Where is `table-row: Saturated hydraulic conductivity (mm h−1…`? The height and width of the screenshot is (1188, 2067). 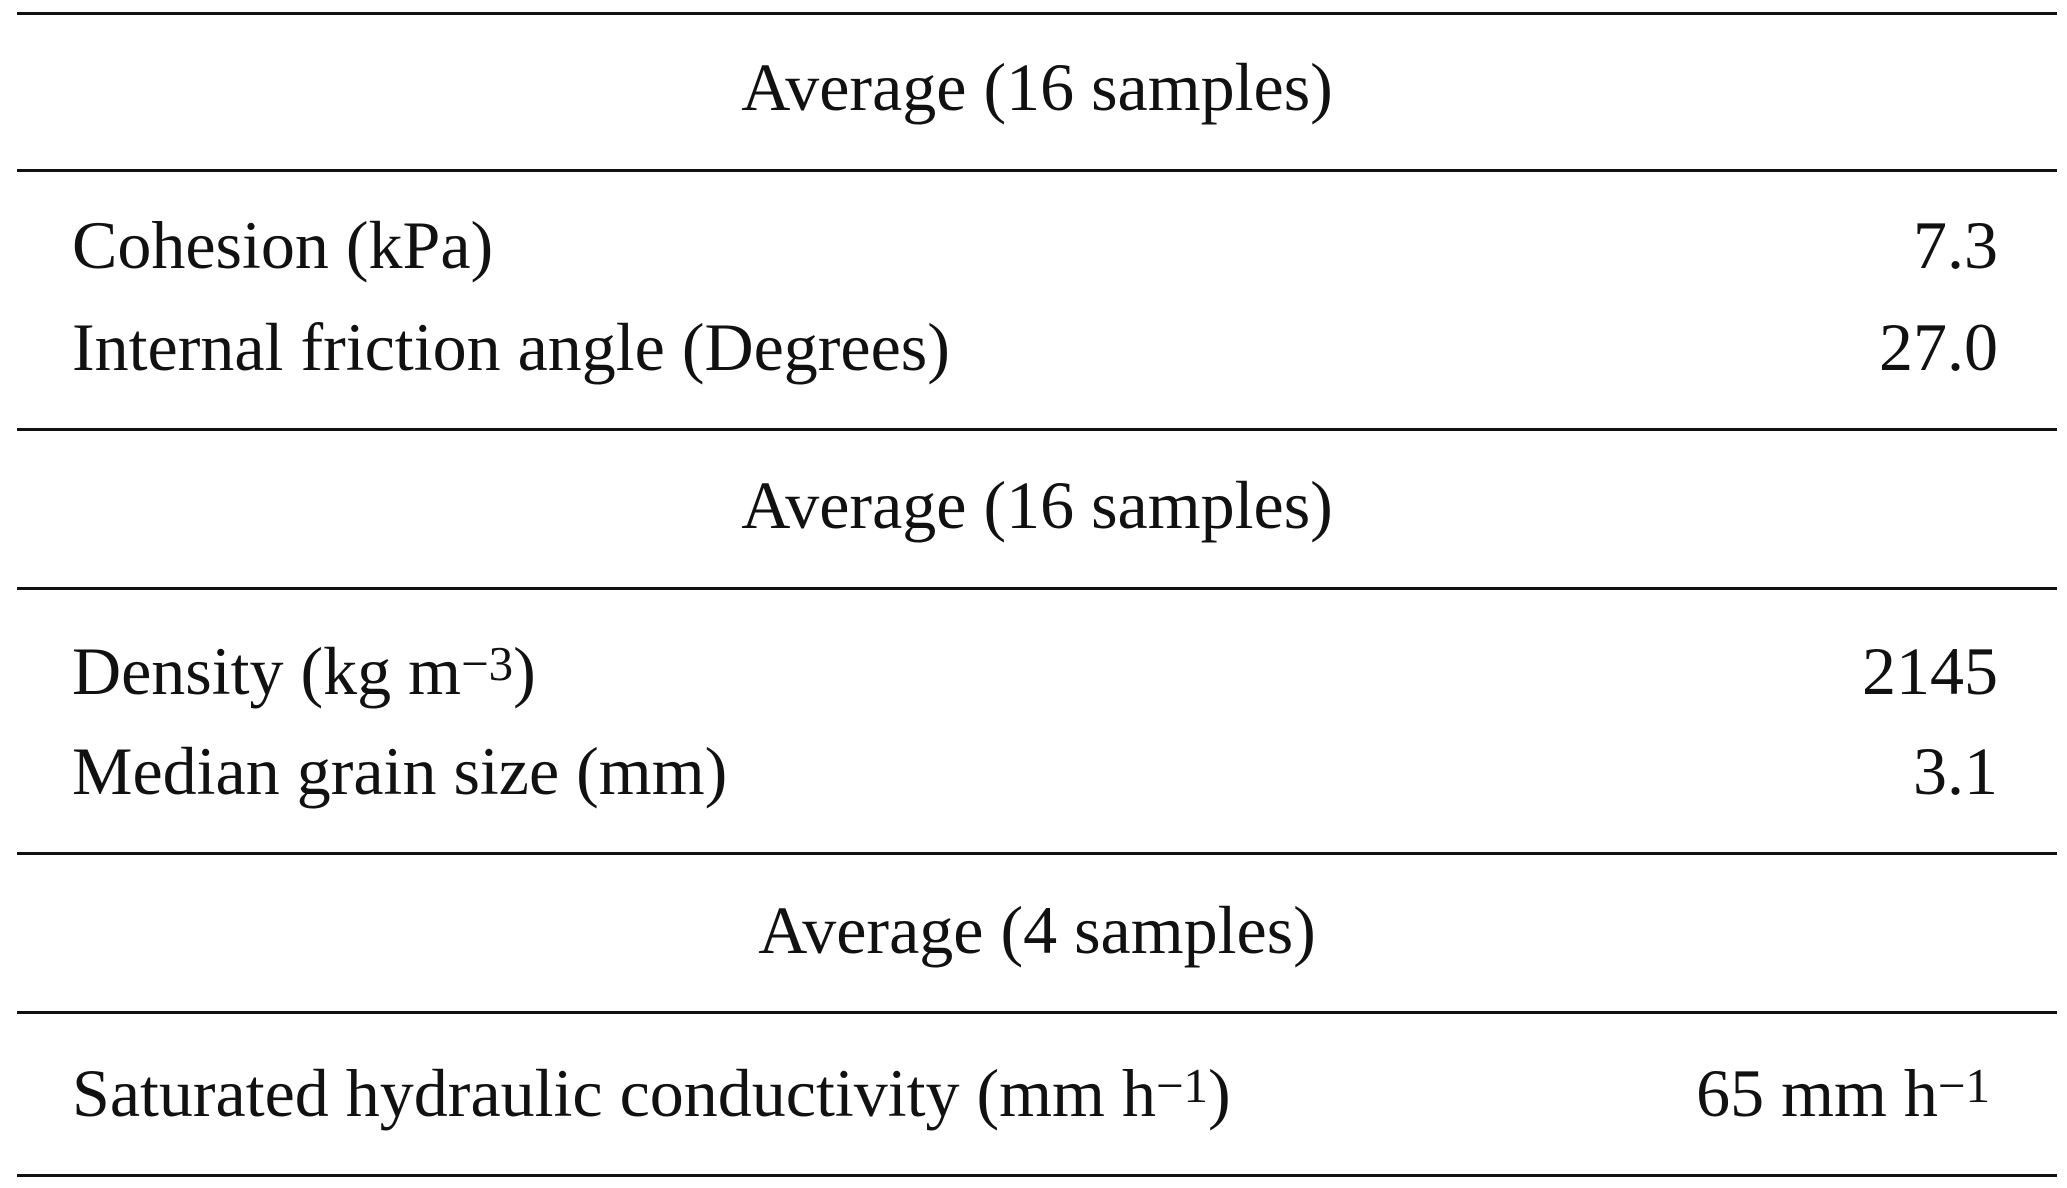 table-row: Saturated hydraulic conductivity (mm h−1… is located at coordinates (1037, 1093).